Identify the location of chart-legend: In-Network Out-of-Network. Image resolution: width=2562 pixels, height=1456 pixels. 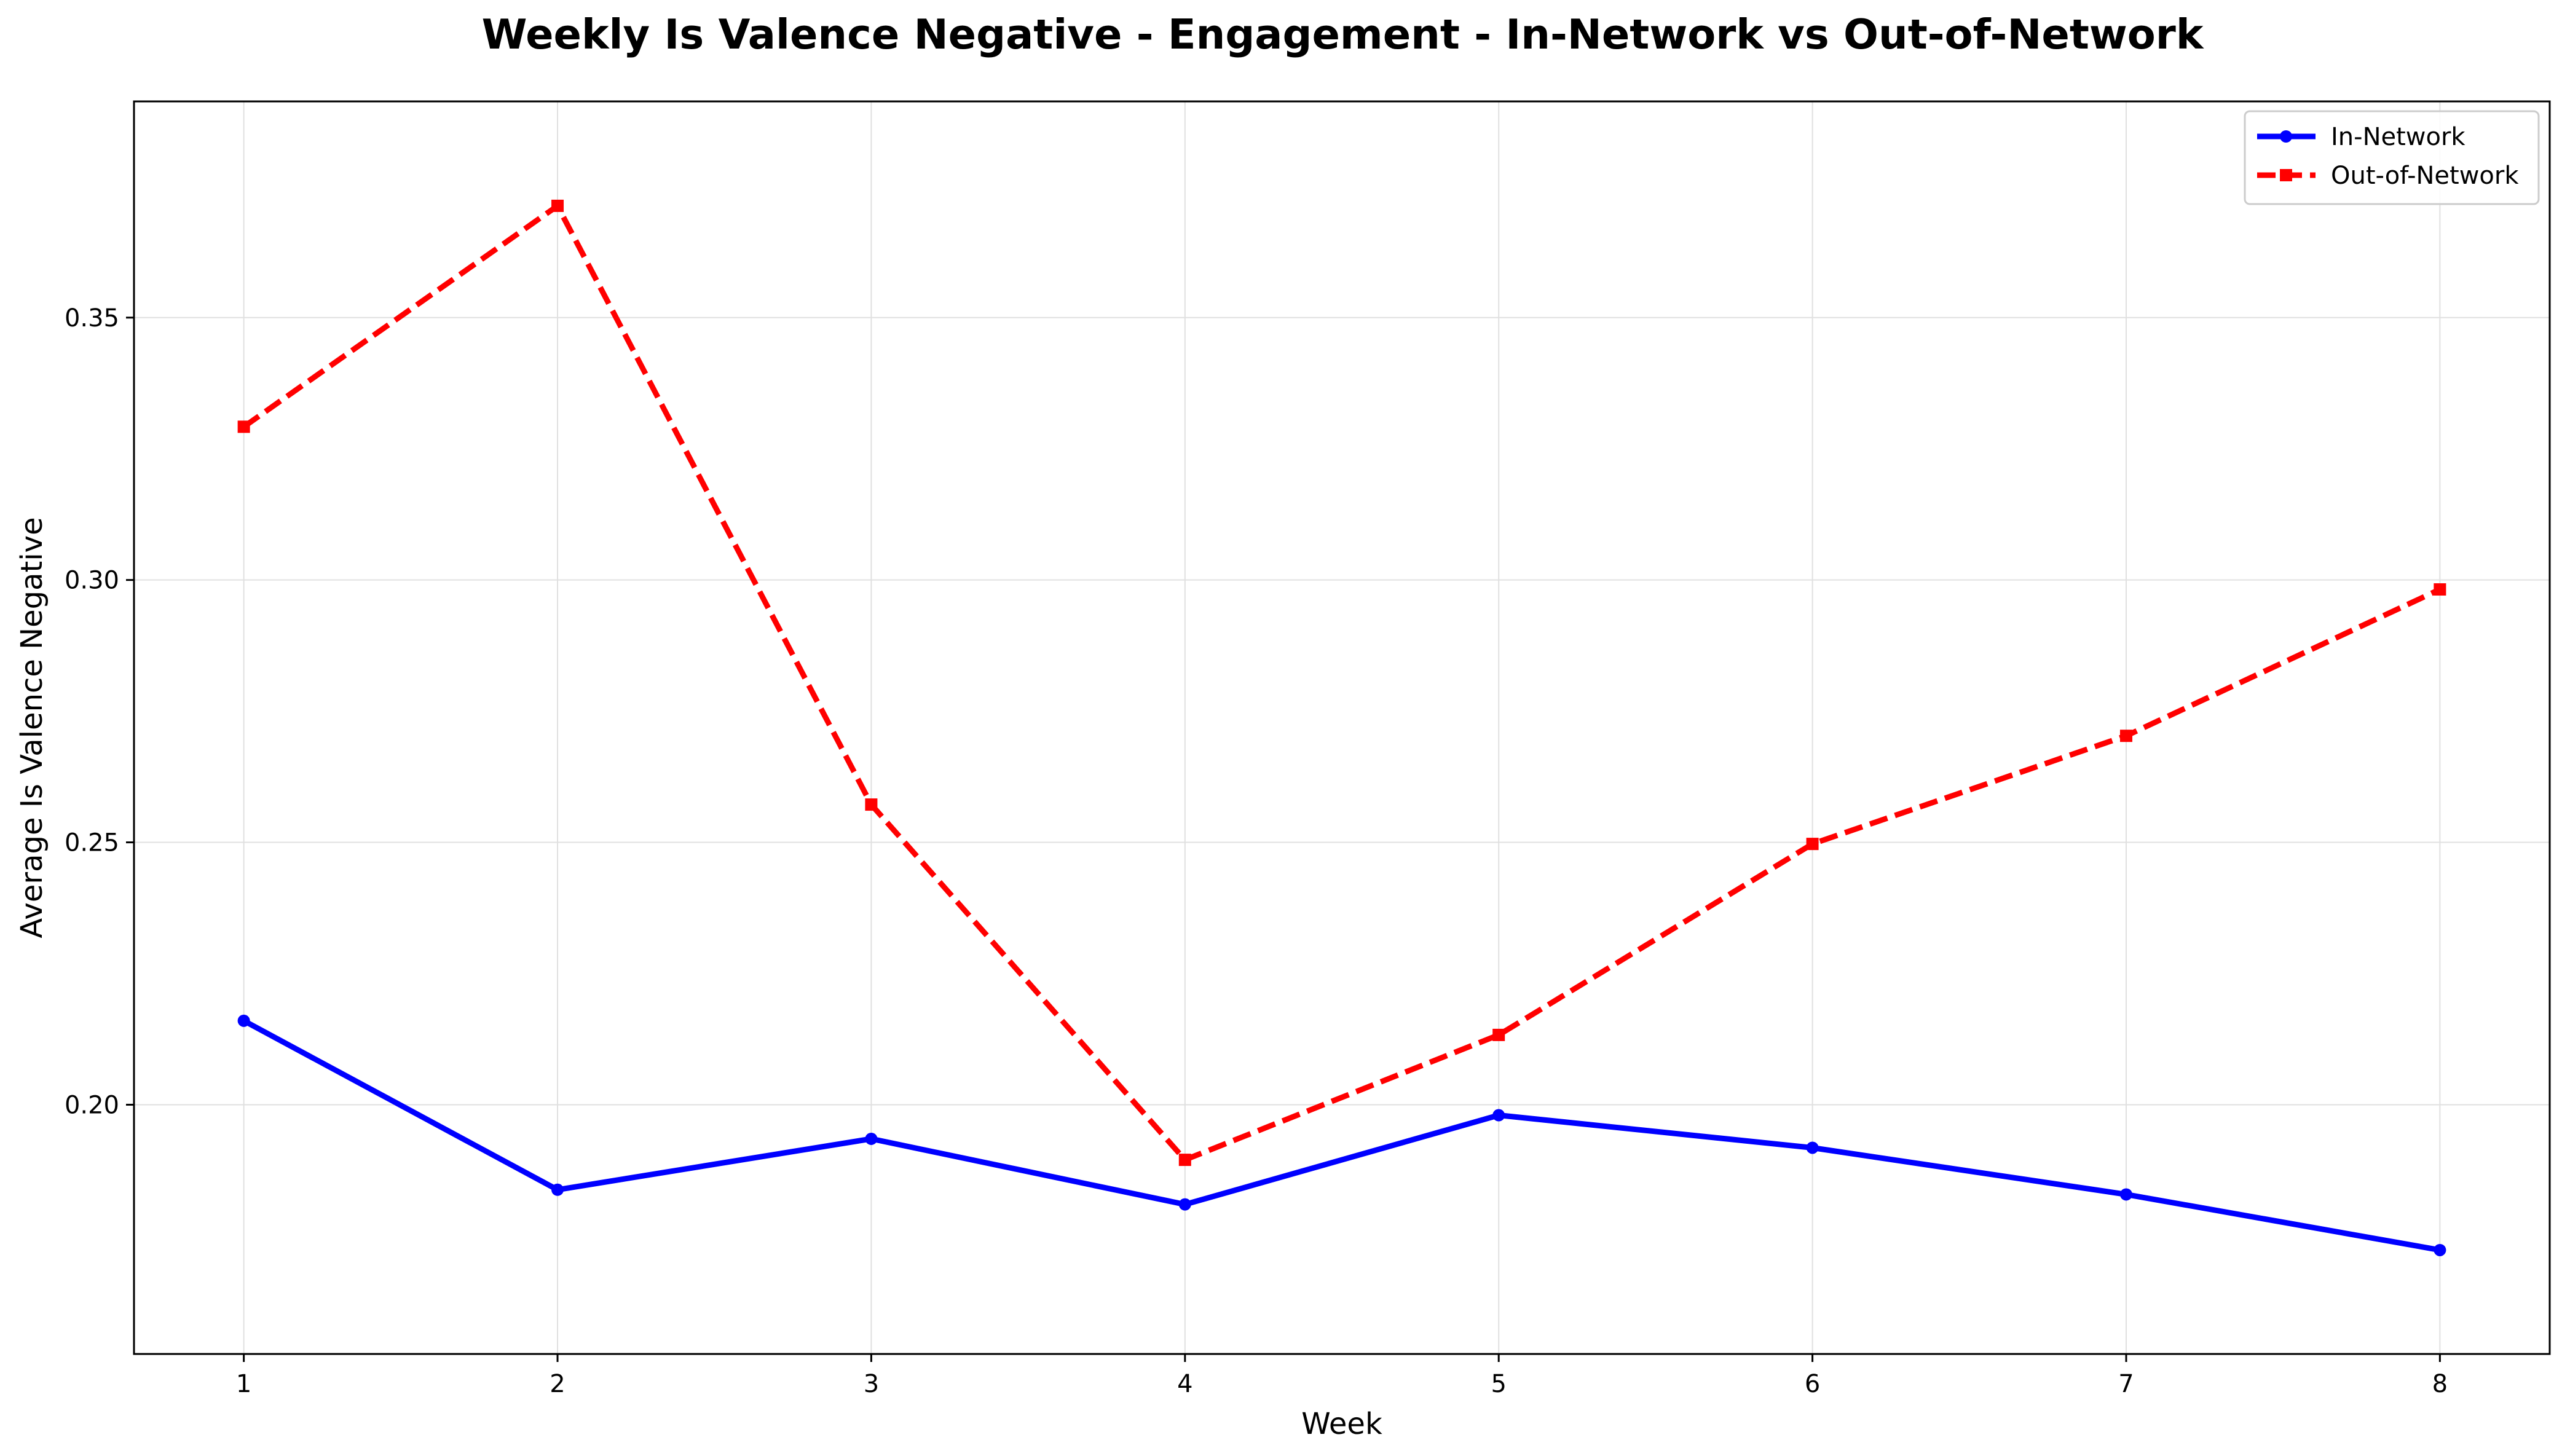
(2392, 157).